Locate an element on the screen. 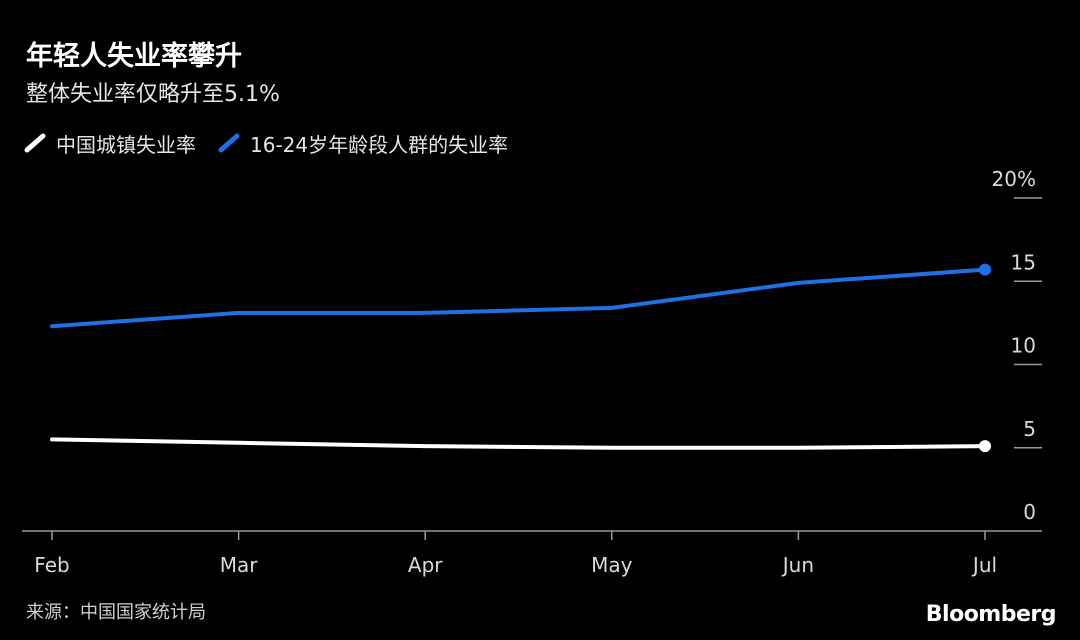 This screenshot has width=1080, height=640. y-tick-label-4: 20% is located at coordinates (1014, 179).